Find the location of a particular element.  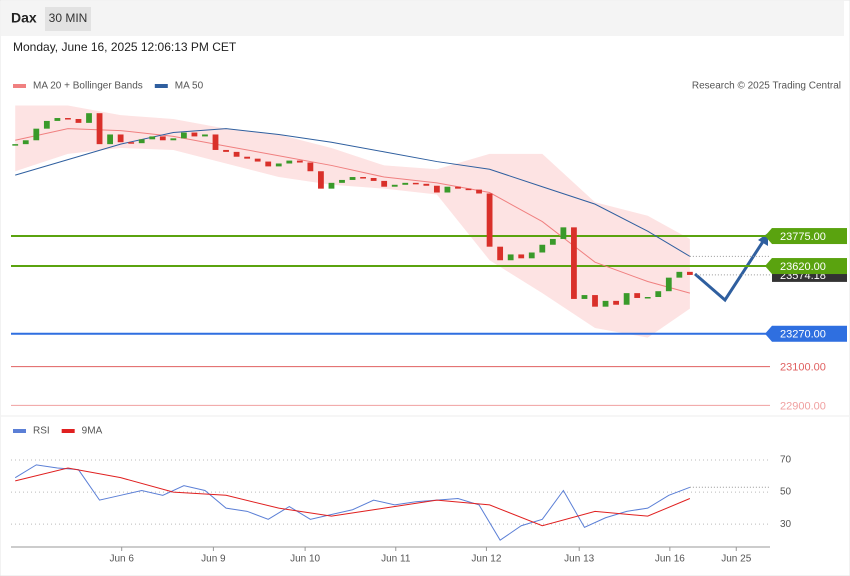

y-tick-label: 30 is located at coordinates (786, 524).